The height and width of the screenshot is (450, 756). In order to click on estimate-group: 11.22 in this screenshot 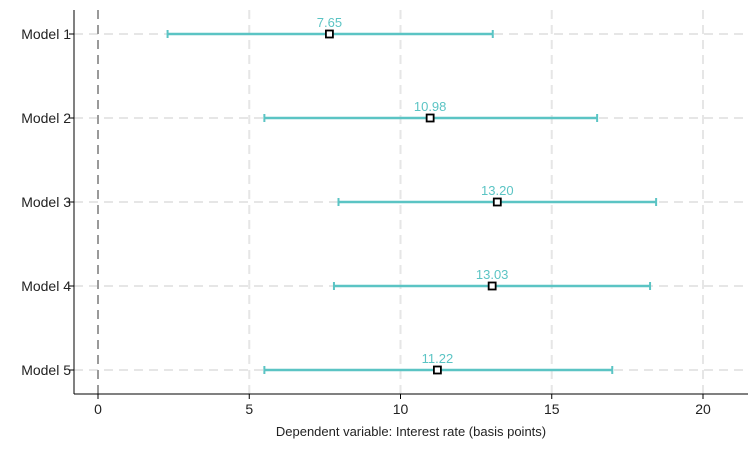, I will do `click(438, 363)`.